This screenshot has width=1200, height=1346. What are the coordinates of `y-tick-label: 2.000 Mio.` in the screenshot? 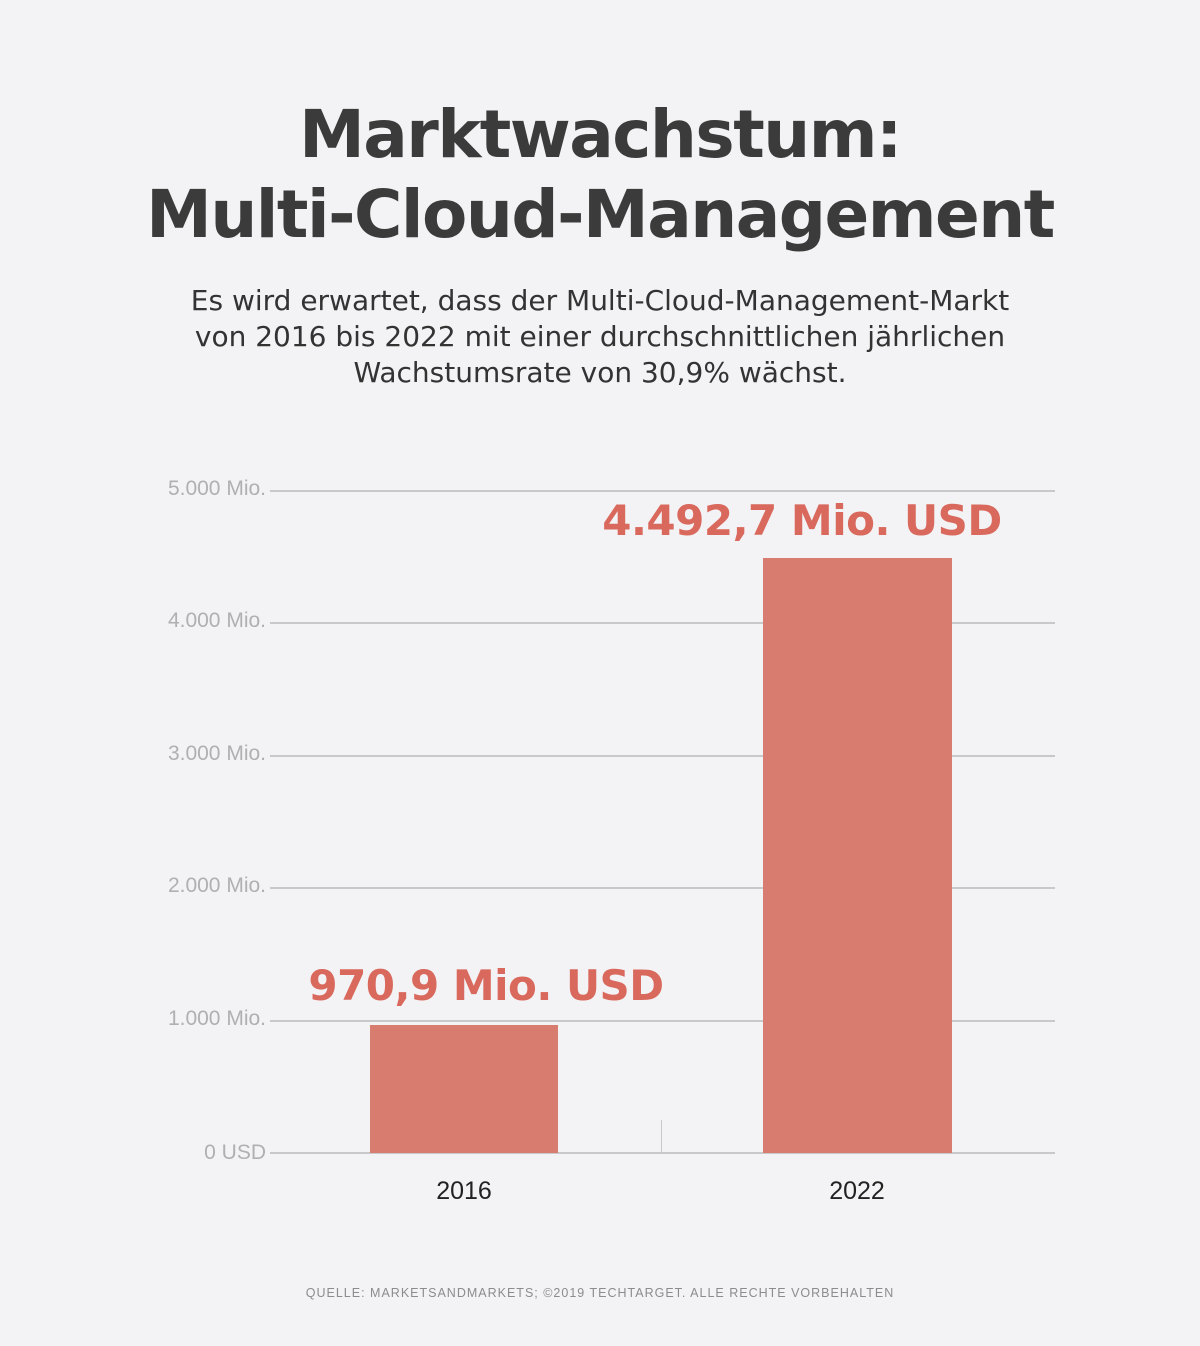 It's located at (216, 885).